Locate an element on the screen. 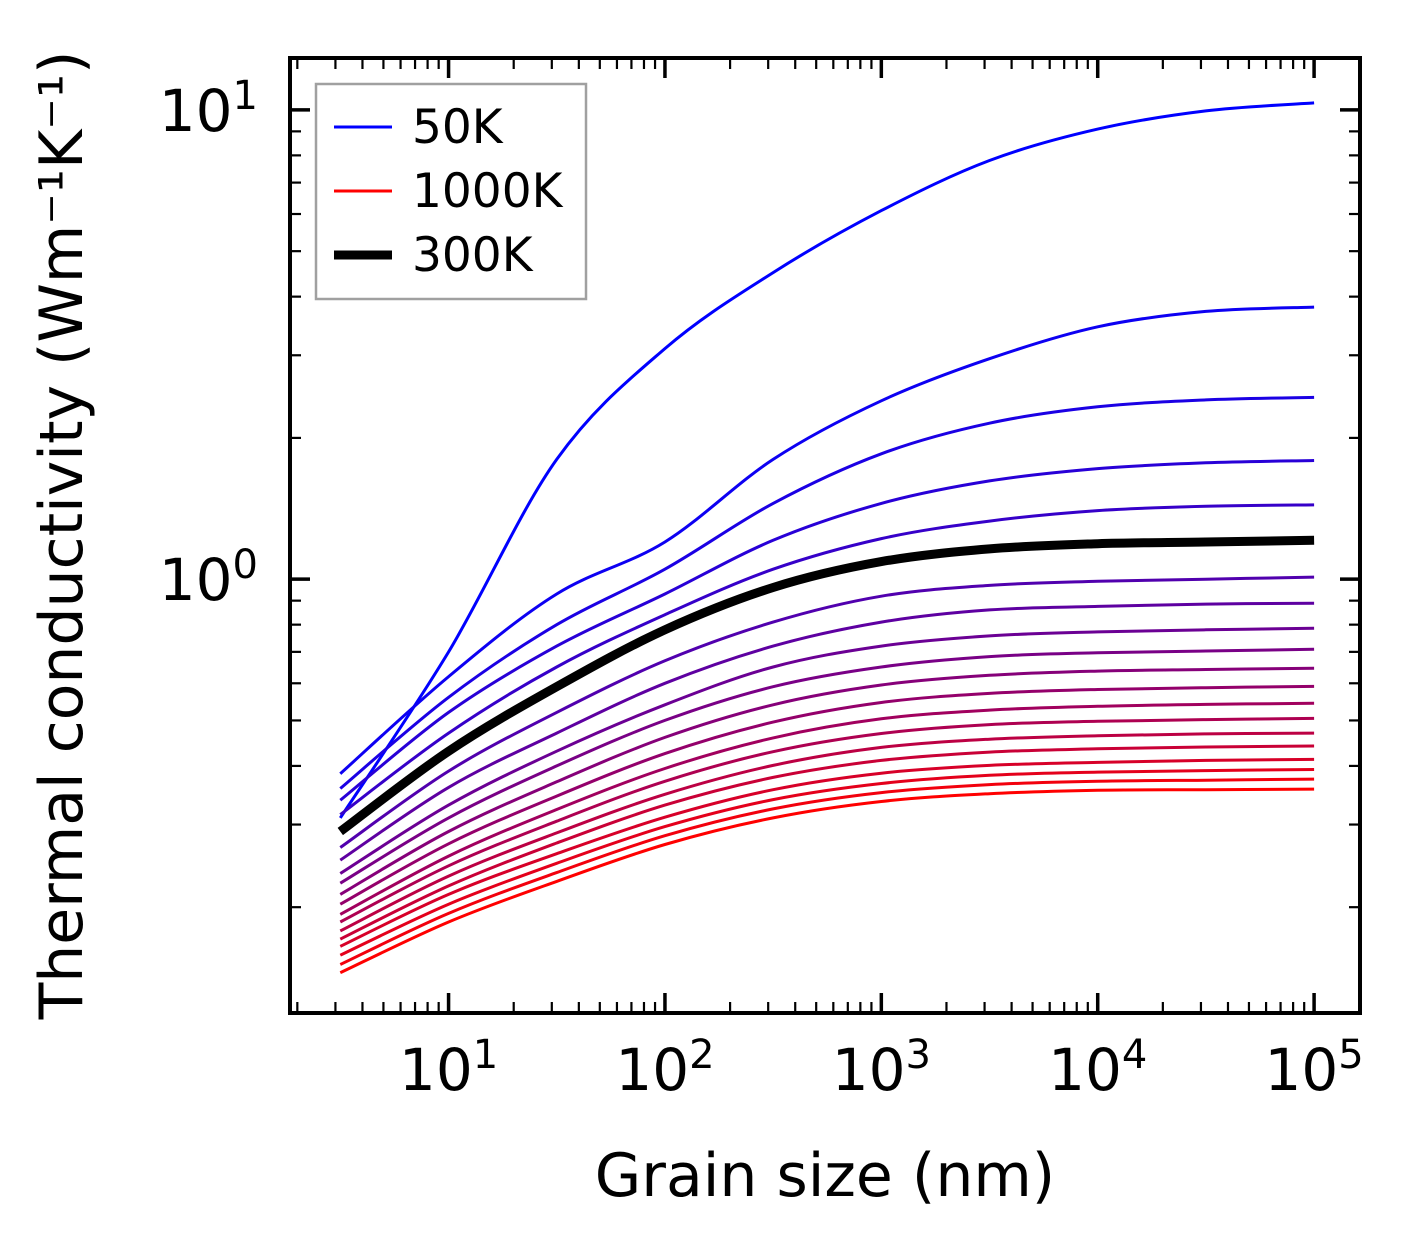 The height and width of the screenshot is (1254, 1421). x-tick-label-1e2: 102 is located at coordinates (664, 1068).